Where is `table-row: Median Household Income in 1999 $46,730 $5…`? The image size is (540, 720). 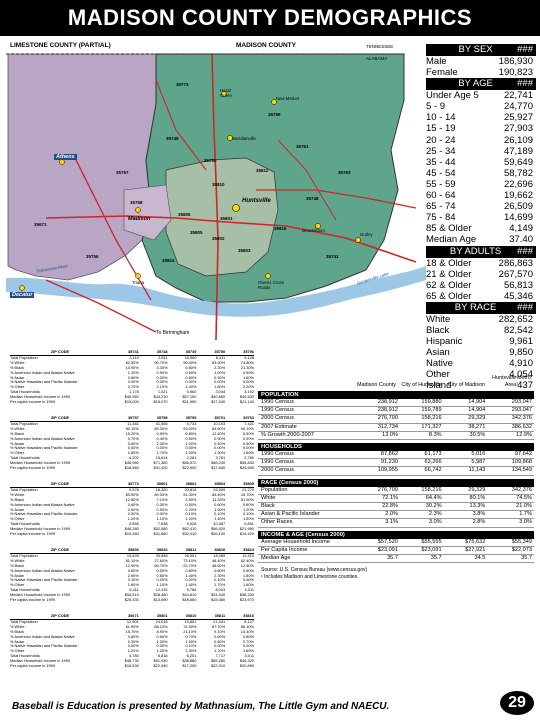 table-row: Median Household Income in 1999 $46,730 $5… is located at coordinates (132, 661).